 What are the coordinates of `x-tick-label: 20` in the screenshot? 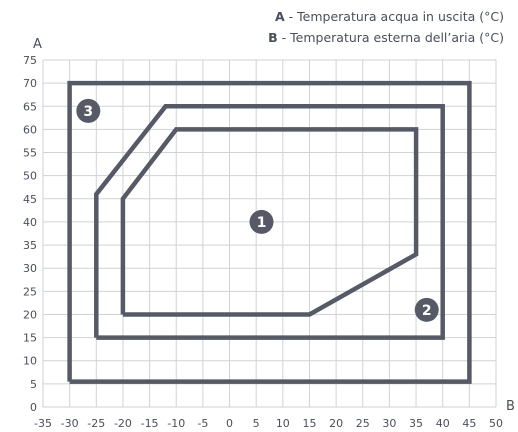 It's located at (336, 423).